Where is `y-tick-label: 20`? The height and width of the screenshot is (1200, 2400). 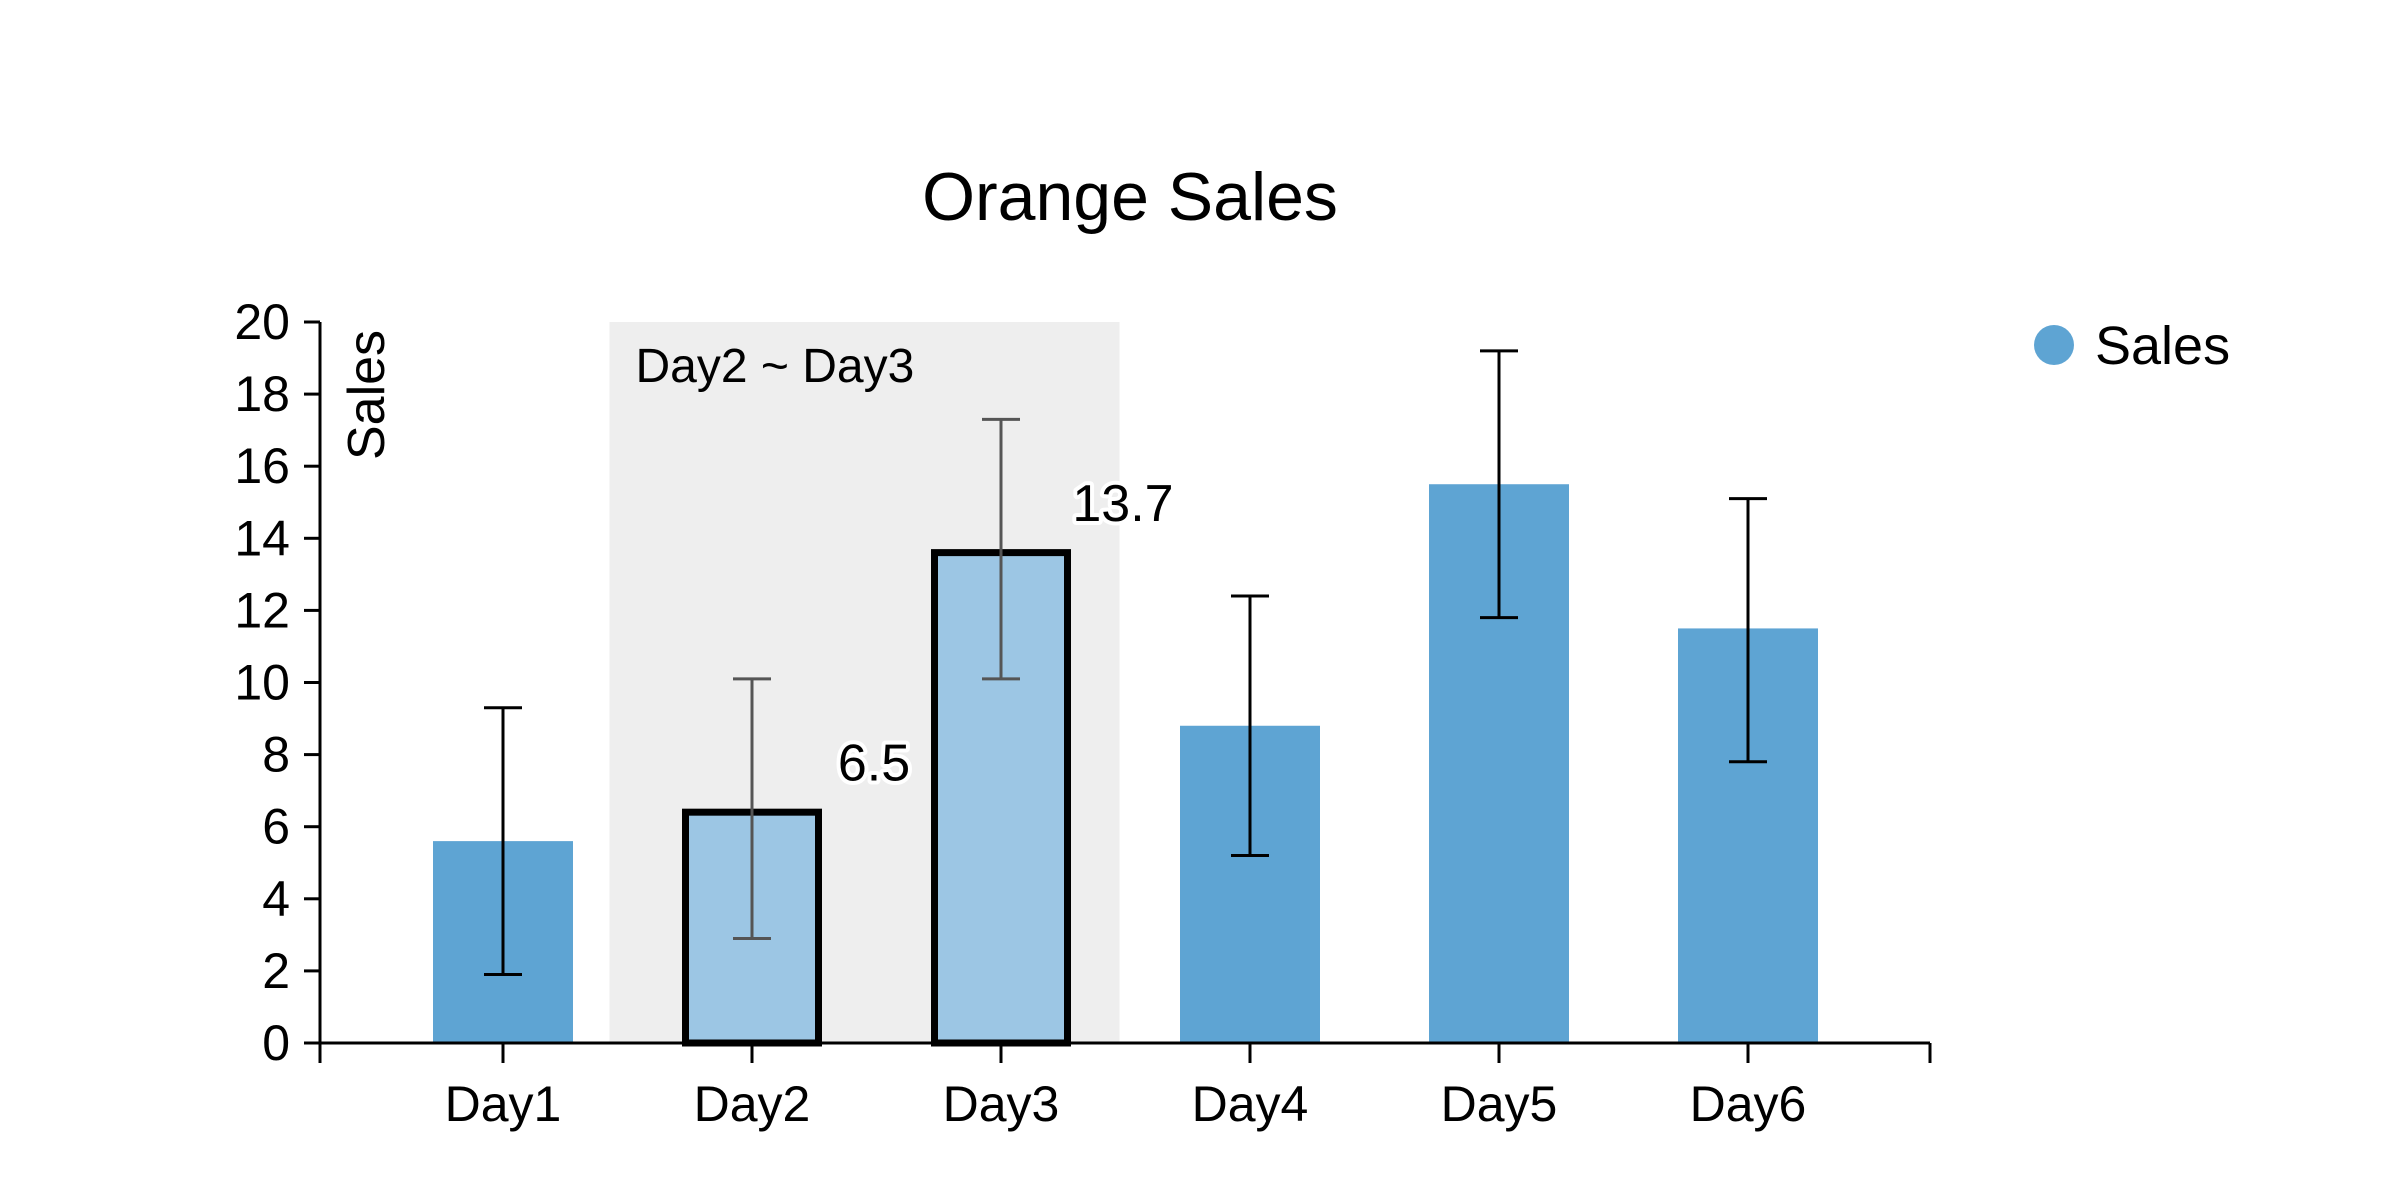 y-tick-label: 20 is located at coordinates (262, 322).